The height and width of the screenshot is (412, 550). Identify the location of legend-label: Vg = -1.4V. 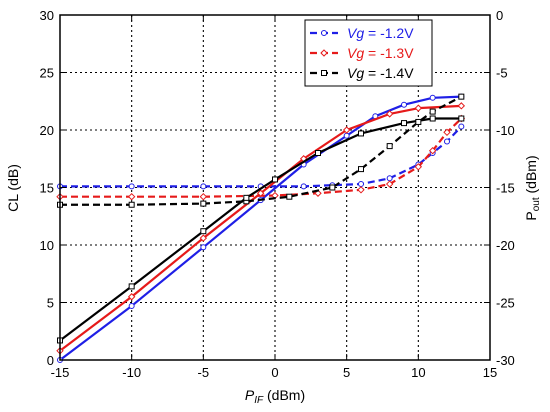
(380, 73).